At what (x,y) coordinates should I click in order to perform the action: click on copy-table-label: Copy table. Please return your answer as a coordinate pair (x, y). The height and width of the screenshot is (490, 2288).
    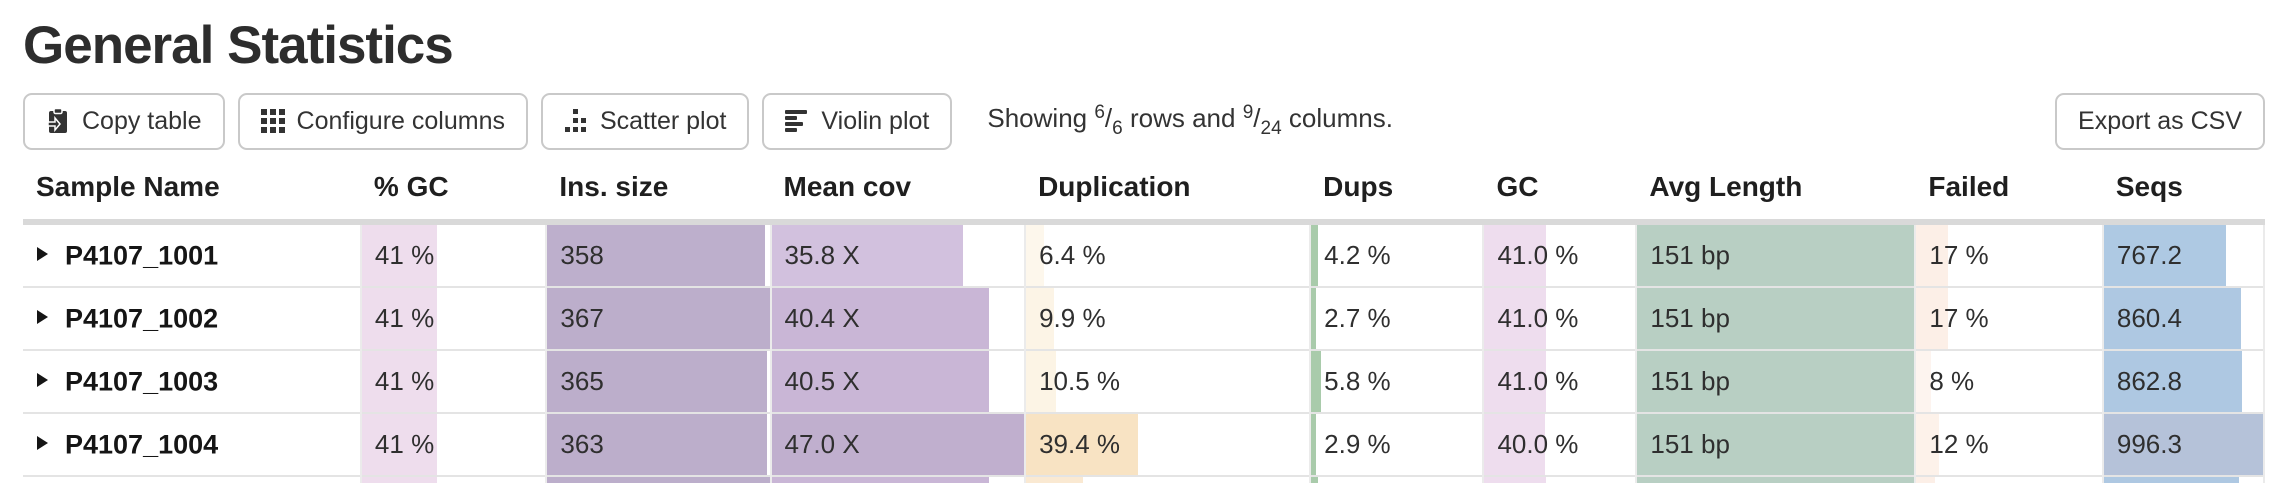
    Looking at the image, I should click on (142, 120).